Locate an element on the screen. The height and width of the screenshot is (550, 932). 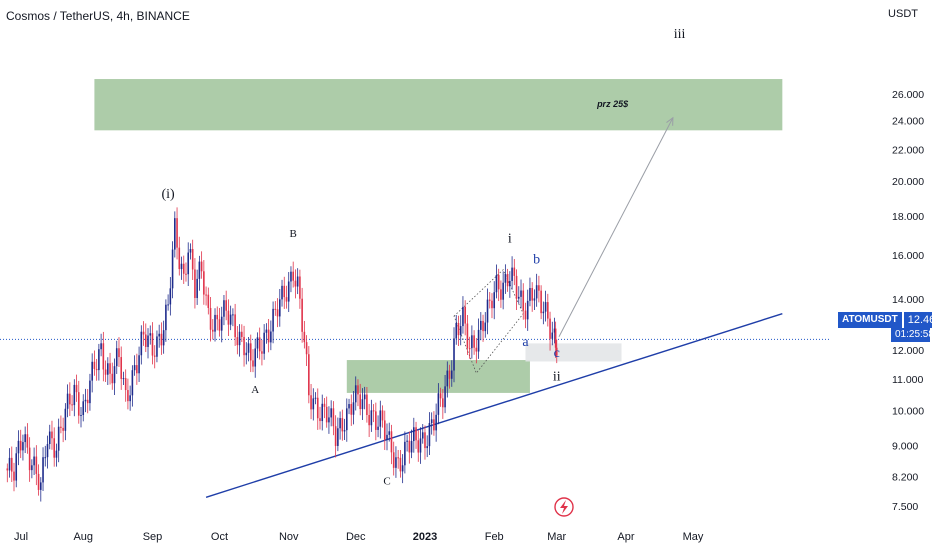
wave-label: i is located at coordinates (510, 239).